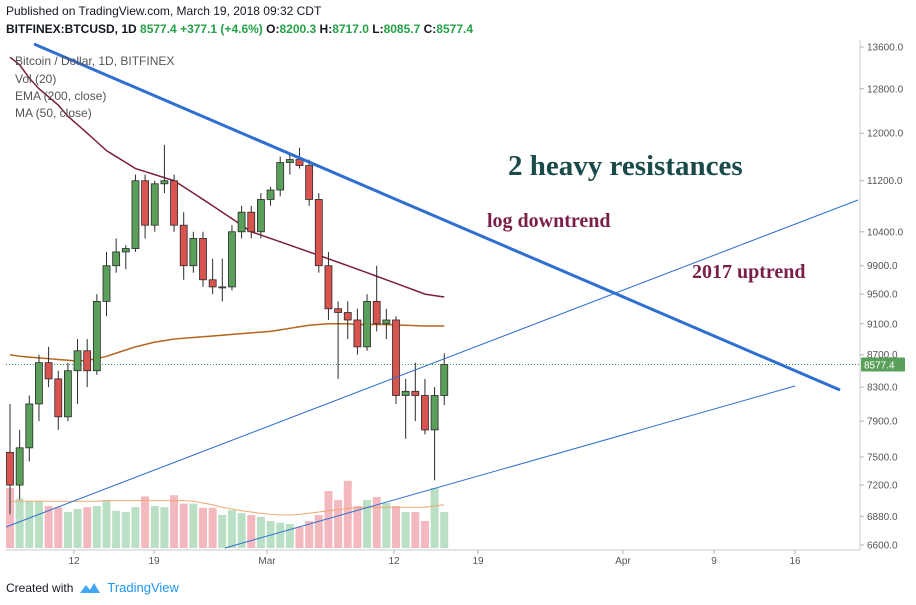 Image resolution: width=916 pixels, height=605 pixels. What do you see at coordinates (71, 29) in the screenshot?
I see `symbol-name: BITFINEX:BTCUSD, 1D` at bounding box center [71, 29].